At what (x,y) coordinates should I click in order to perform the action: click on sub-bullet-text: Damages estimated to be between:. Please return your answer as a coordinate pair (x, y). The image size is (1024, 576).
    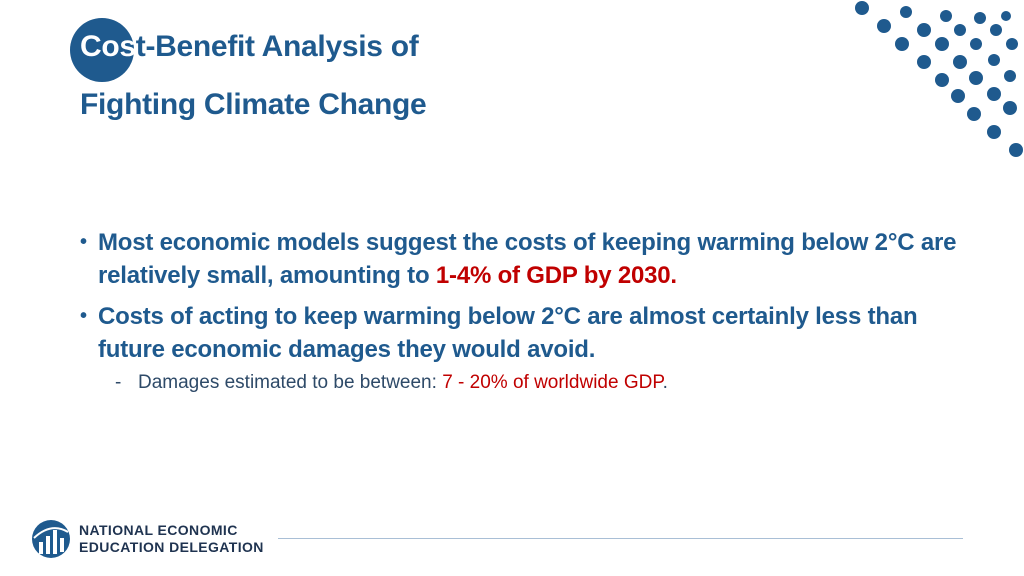
    Looking at the image, I should click on (290, 382).